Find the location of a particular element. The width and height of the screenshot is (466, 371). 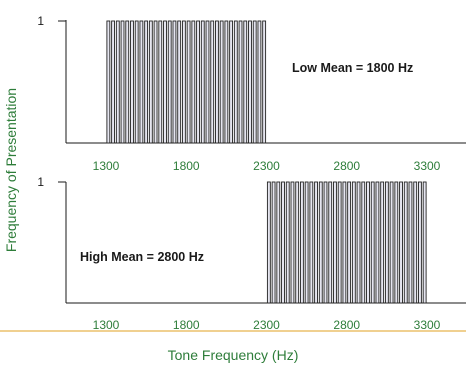

mean-annotation: High Mean = 2800 Hz is located at coordinates (142, 257).